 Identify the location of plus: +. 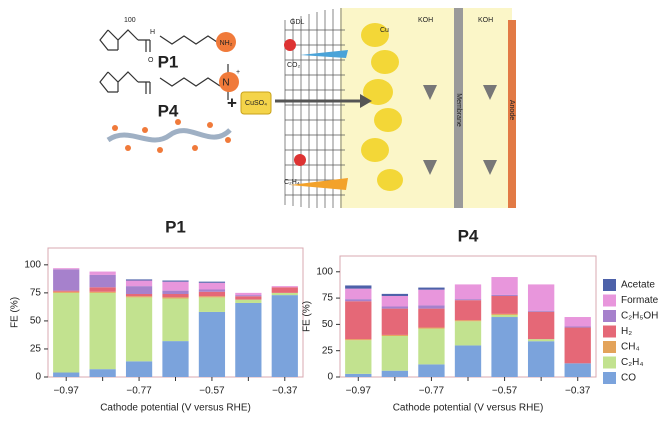
(232, 102).